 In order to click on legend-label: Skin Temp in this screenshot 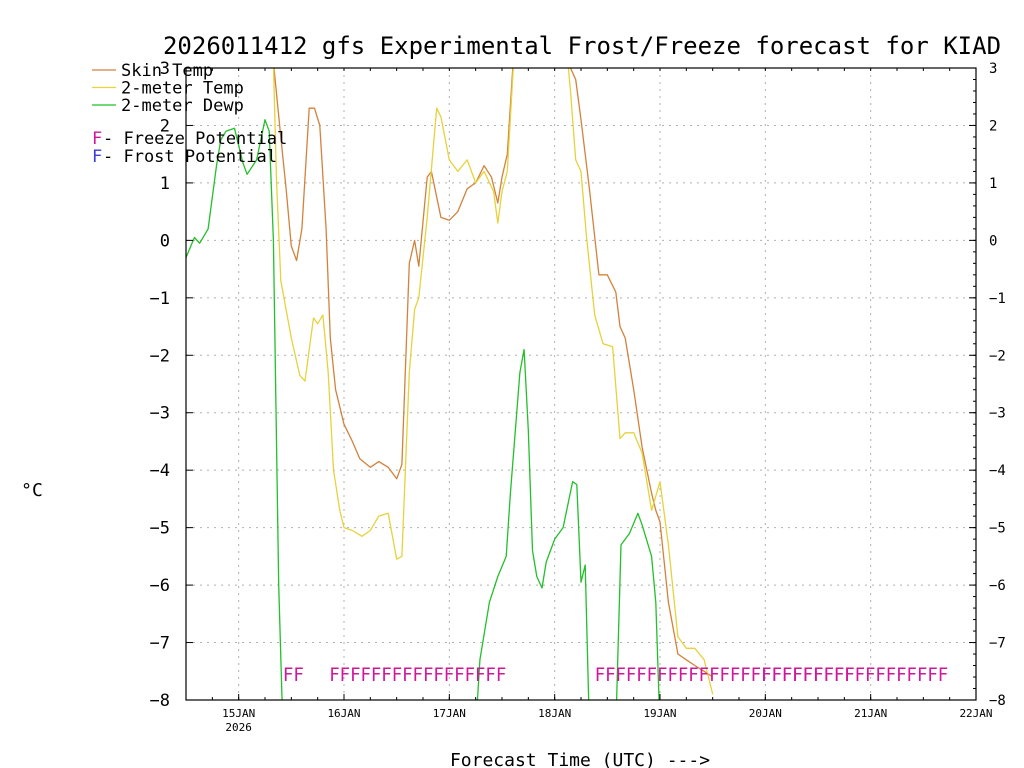, I will do `click(167, 71)`.